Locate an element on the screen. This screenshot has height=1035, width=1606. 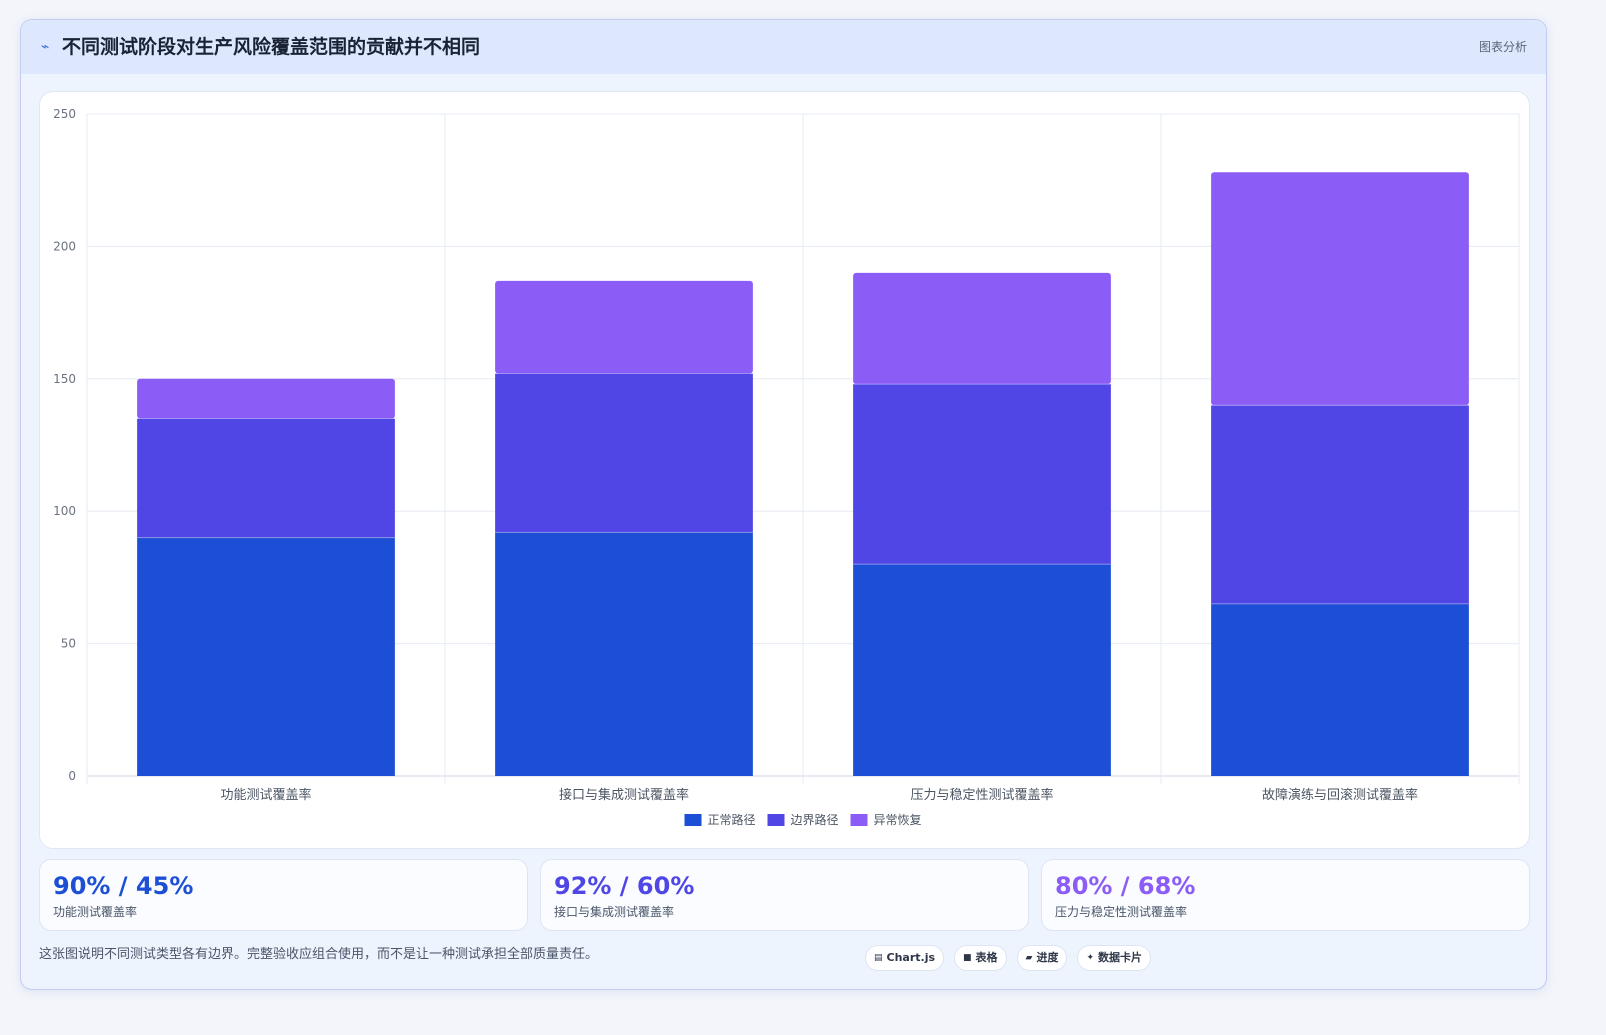
y-tick-label: 150 is located at coordinates (64, 379).